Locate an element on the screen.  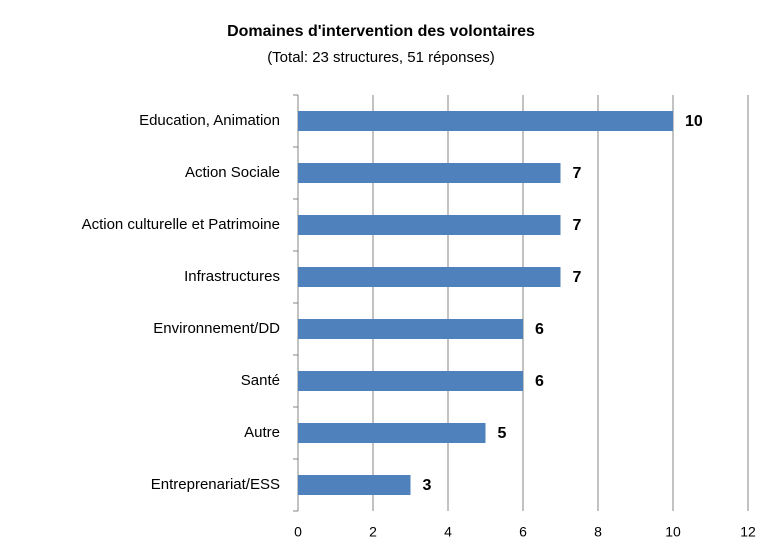
data-label: 10 is located at coordinates (694, 121).